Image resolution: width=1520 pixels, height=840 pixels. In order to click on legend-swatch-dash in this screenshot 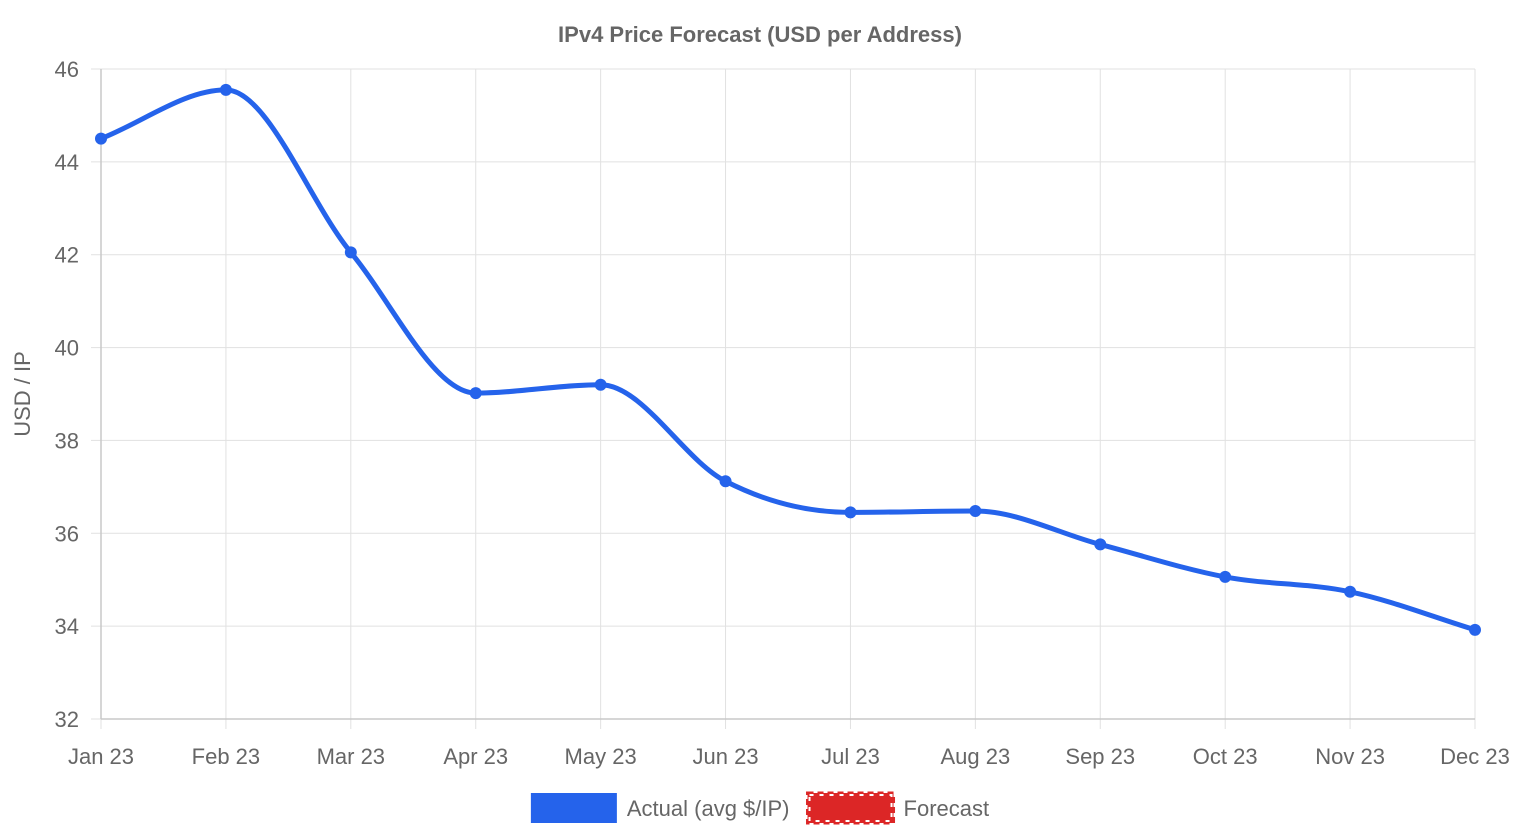, I will do `click(850, 808)`.